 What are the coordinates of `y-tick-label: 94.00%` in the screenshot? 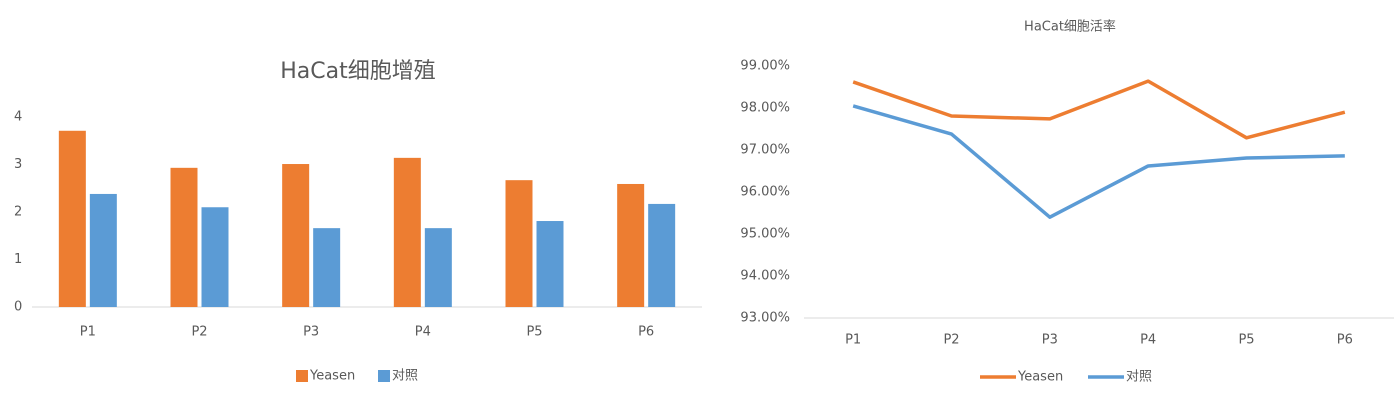 It's located at (765, 276).